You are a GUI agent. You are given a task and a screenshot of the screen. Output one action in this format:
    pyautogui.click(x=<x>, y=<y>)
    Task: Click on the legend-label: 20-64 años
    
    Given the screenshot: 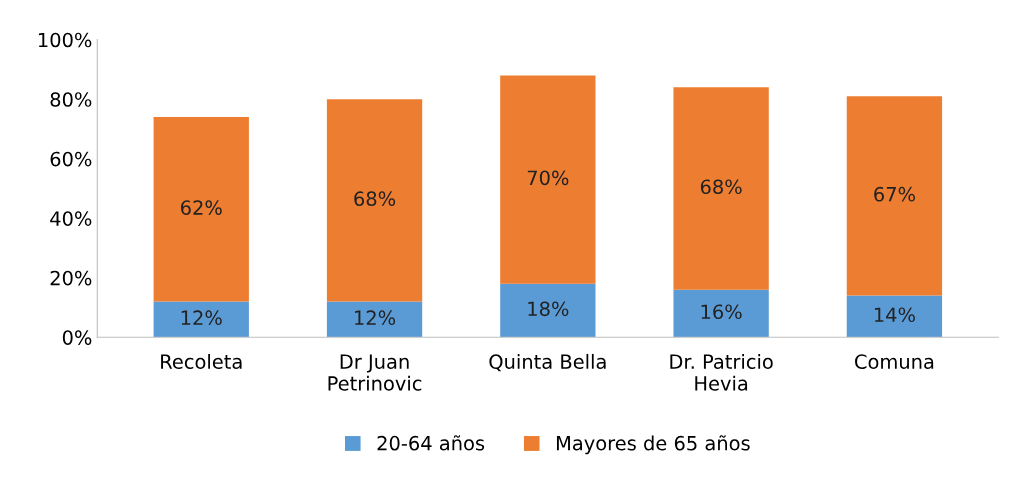 What is the action you would take?
    pyautogui.click(x=431, y=443)
    